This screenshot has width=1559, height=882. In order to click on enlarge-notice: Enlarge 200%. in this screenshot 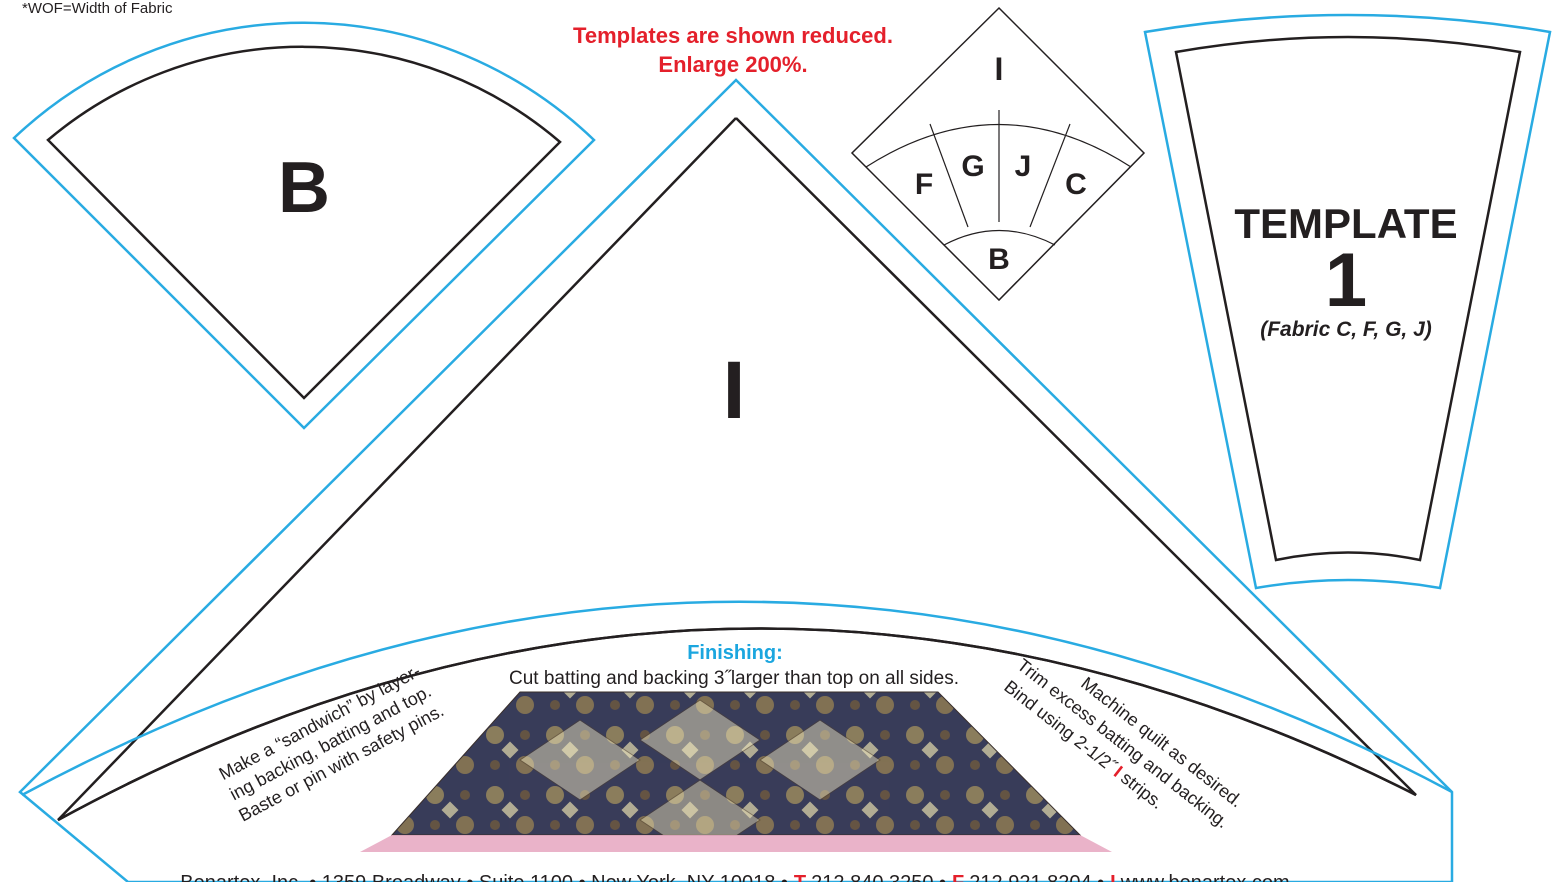, I will do `click(732, 64)`.